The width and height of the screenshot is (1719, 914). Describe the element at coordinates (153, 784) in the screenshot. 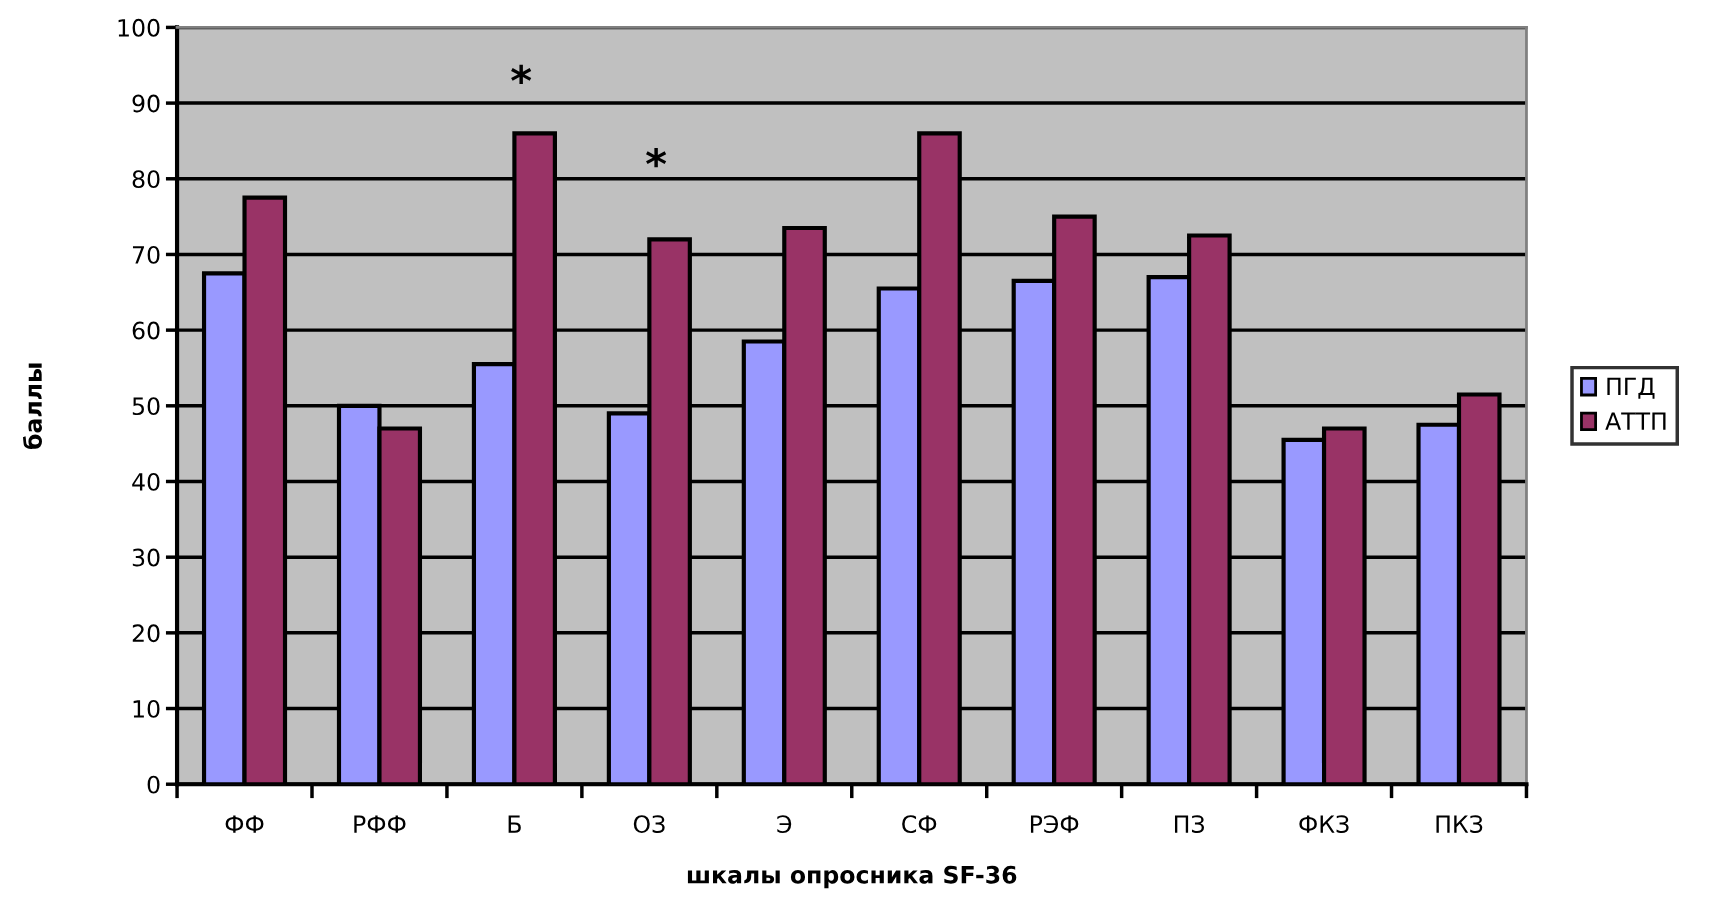

I see `y-tick-label: 0` at that location.